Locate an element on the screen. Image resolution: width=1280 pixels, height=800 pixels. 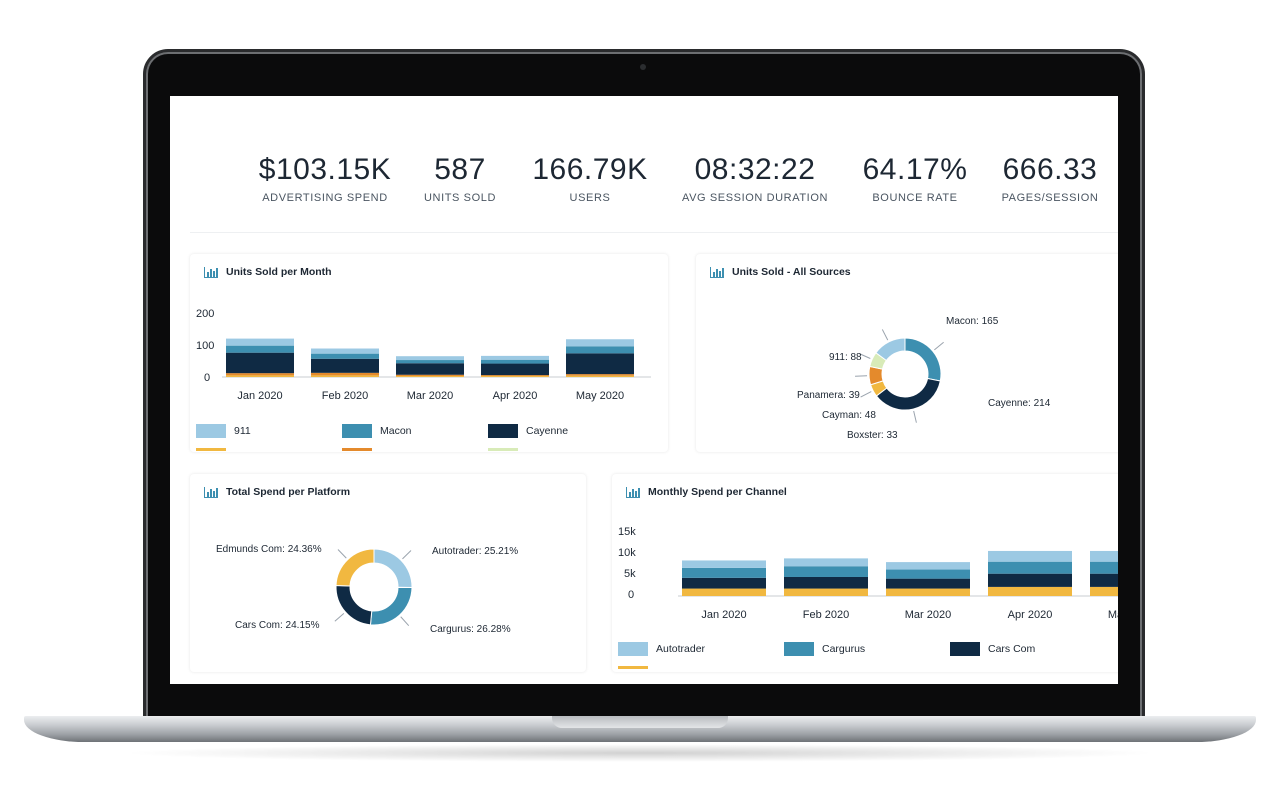
kpi-units-sold: 587 UNITS SOLD is located at coordinates (460, 178).